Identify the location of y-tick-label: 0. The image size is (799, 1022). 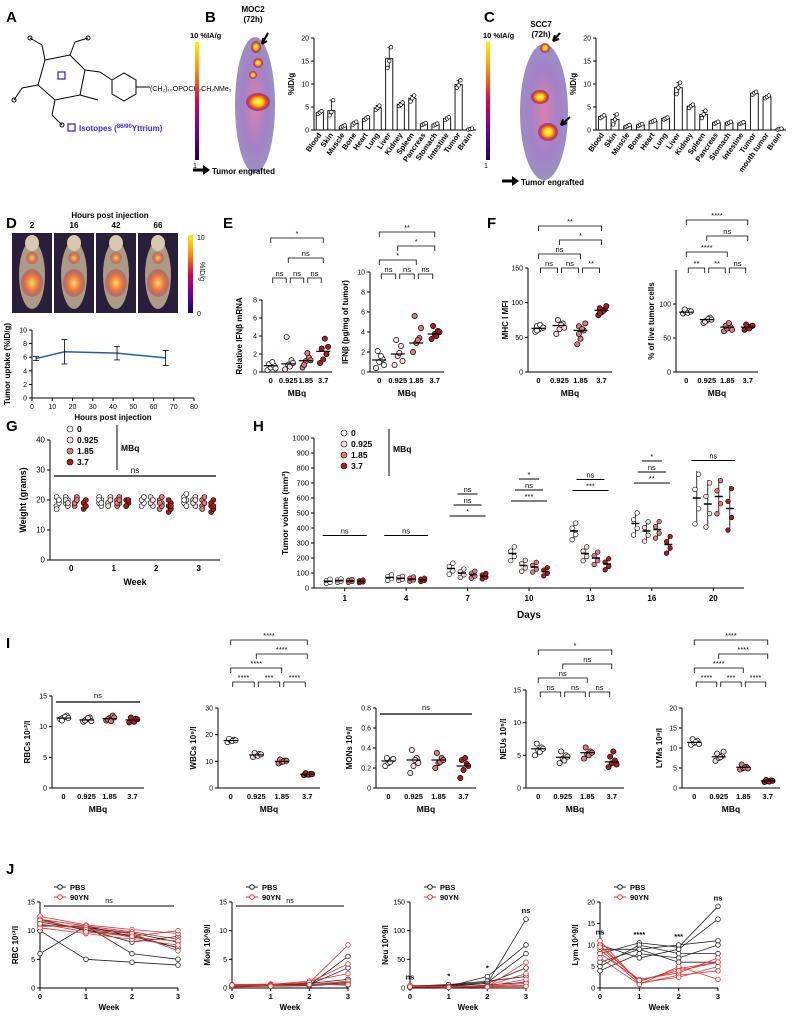
(403, 989).